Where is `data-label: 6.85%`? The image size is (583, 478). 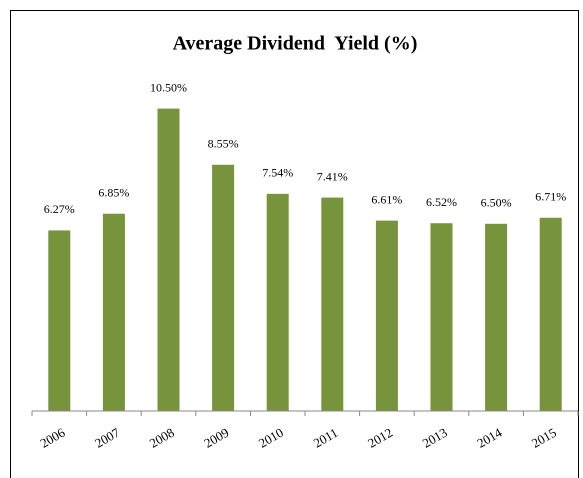 data-label: 6.85% is located at coordinates (113, 192).